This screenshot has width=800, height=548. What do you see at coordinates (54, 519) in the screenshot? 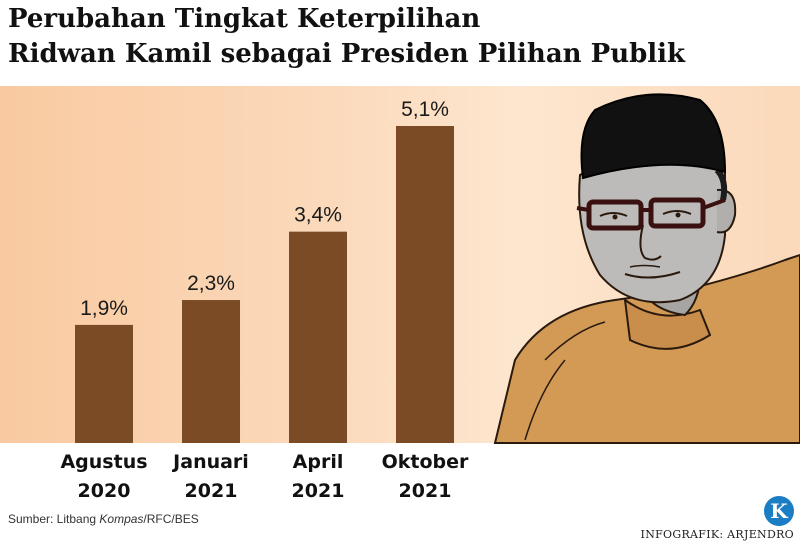
I see `source-prefix: Sumber: Litbang` at bounding box center [54, 519].